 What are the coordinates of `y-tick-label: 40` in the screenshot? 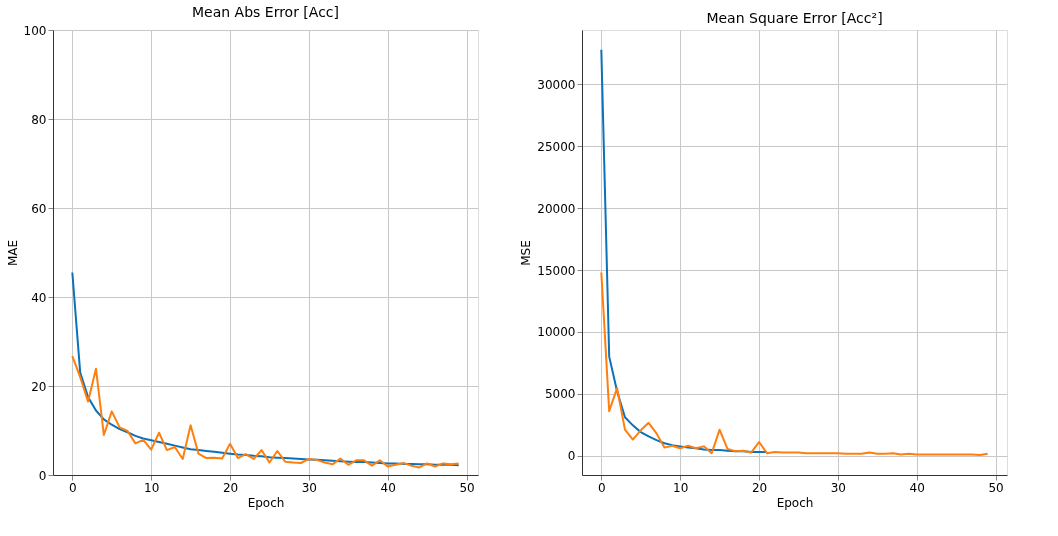 It's located at (39, 297).